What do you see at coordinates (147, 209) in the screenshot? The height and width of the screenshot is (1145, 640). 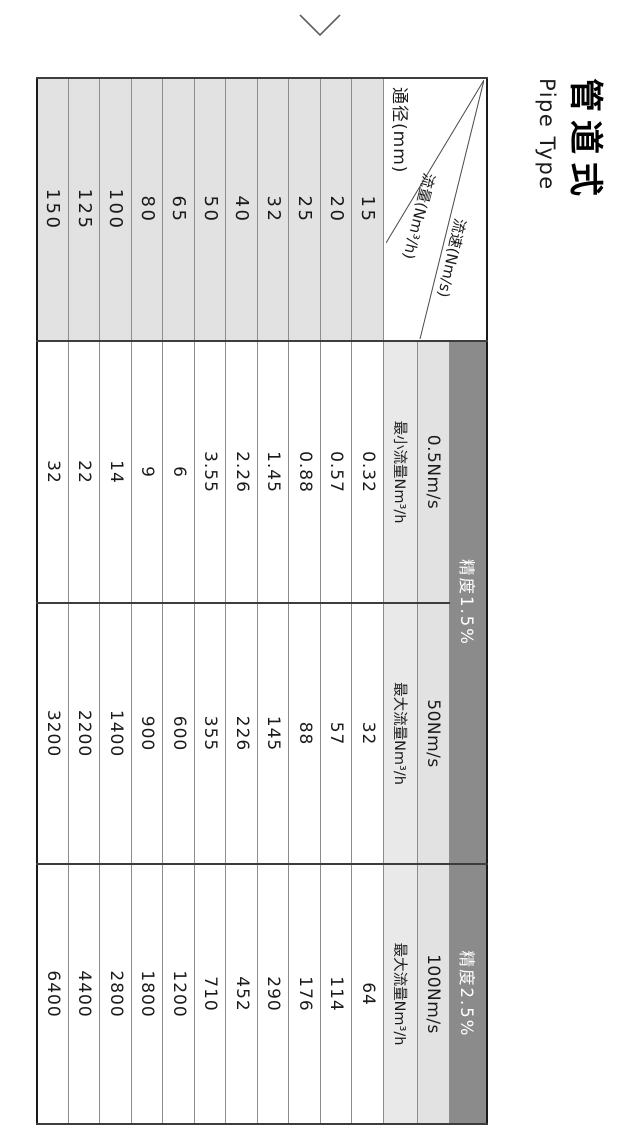 I see `diameter-cell: 80` at bounding box center [147, 209].